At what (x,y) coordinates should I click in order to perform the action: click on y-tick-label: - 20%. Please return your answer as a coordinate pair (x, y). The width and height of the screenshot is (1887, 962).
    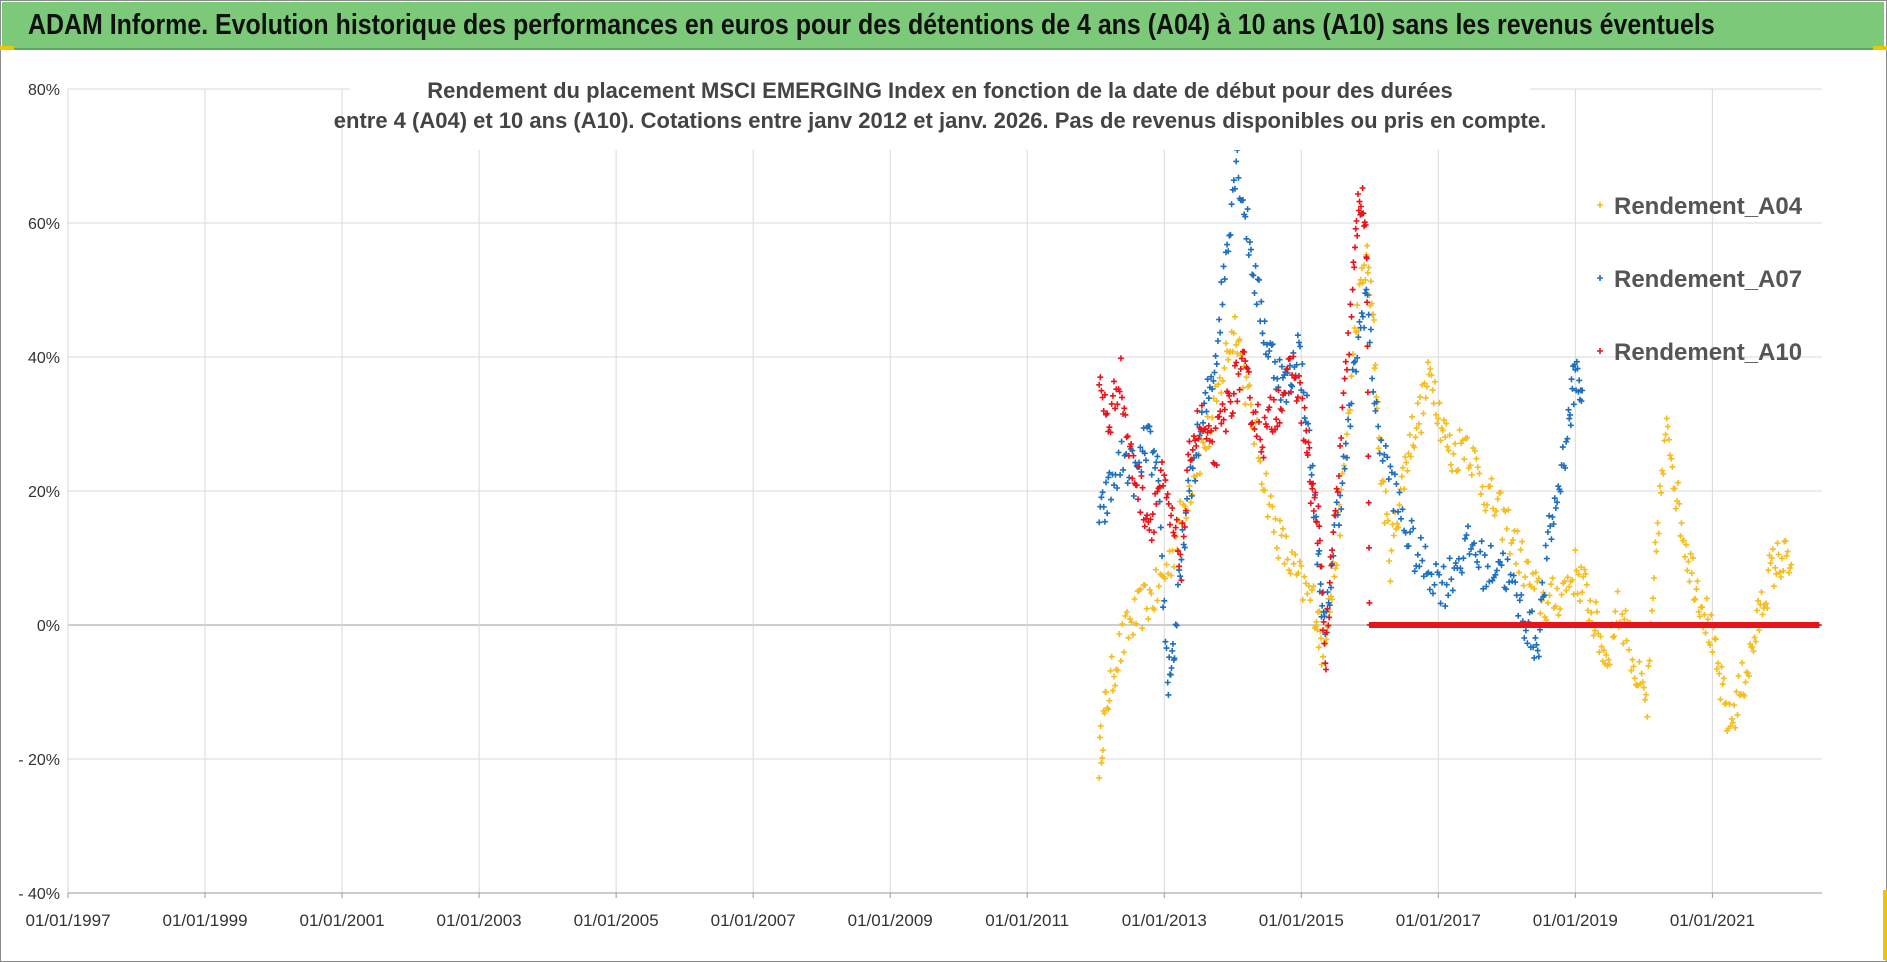
    Looking at the image, I should click on (39, 760).